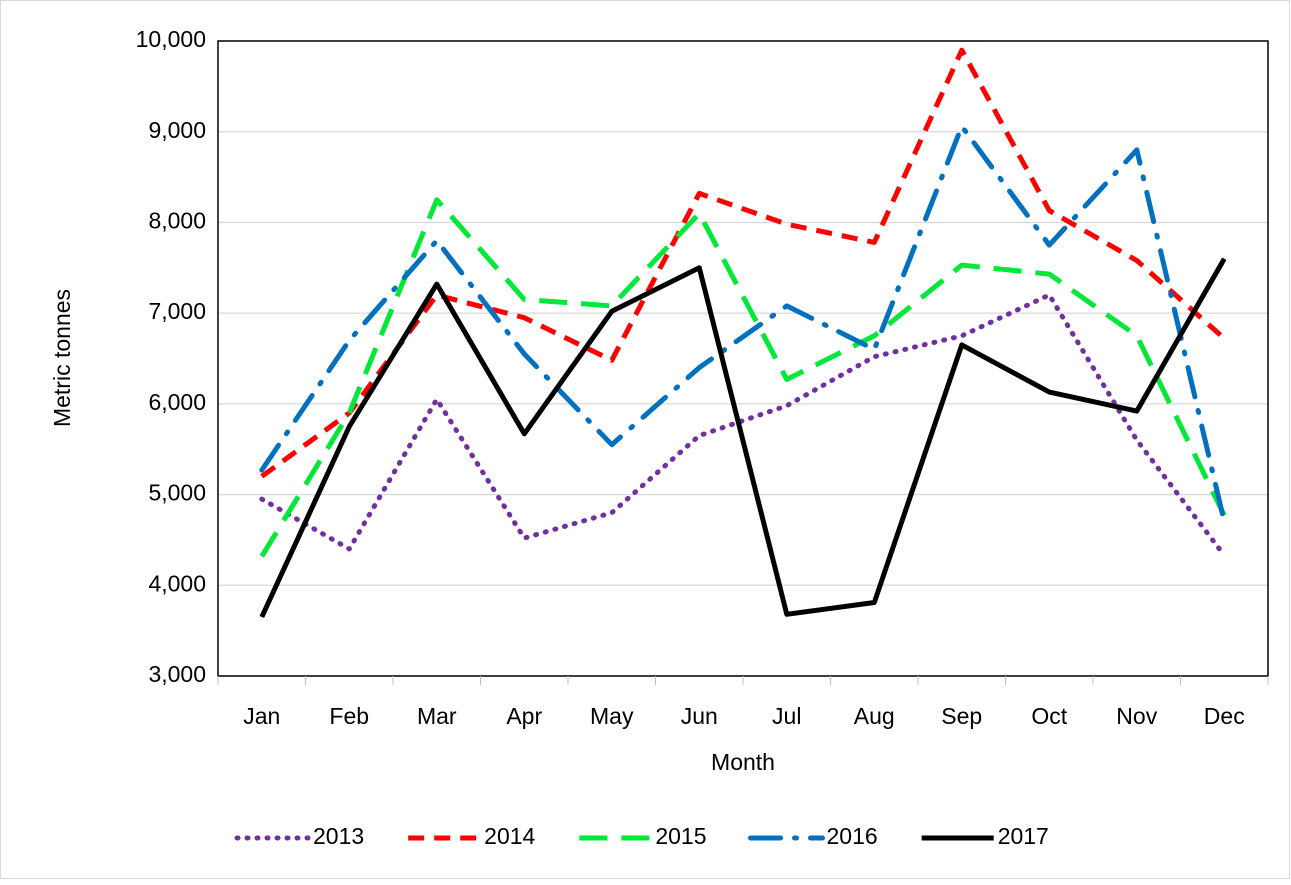 The height and width of the screenshot is (885, 1291). What do you see at coordinates (349, 716) in the screenshot?
I see `x-tick-label: Feb` at bounding box center [349, 716].